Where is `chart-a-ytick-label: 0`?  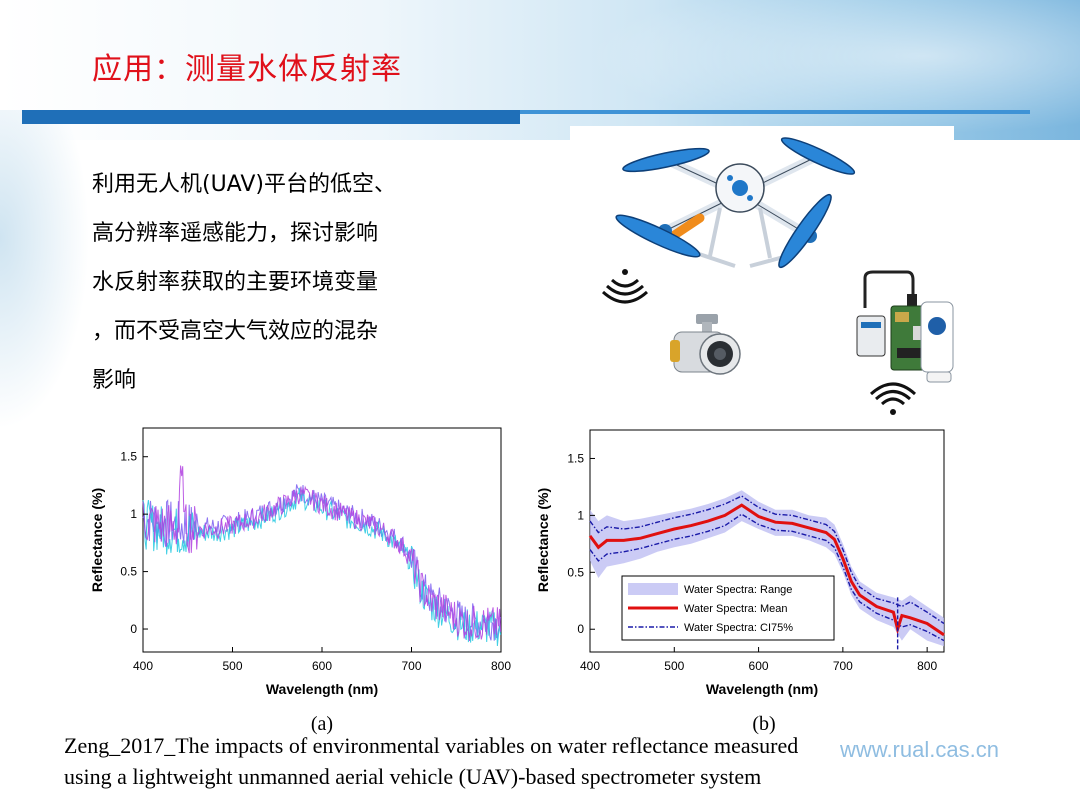 chart-a-ytick-label: 0 is located at coordinates (133, 629).